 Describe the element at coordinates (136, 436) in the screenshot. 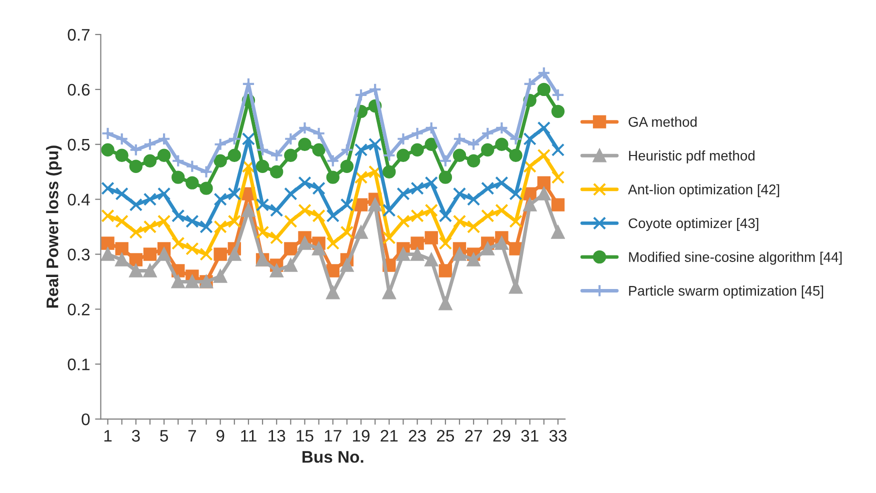

I see `x-tick-label: 3` at that location.